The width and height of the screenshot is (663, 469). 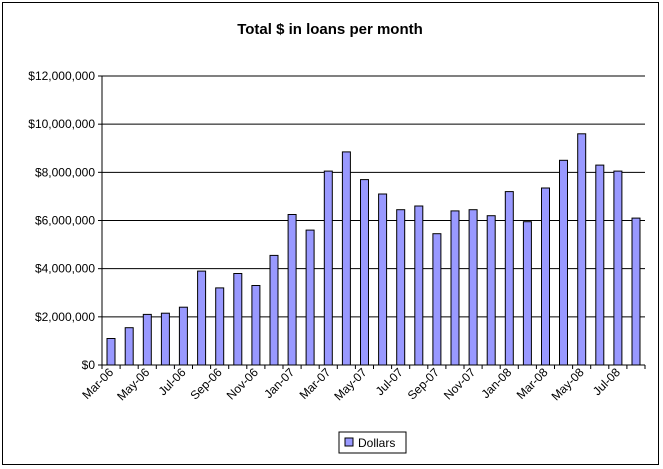 What do you see at coordinates (532, 383) in the screenshot?
I see `x-tick-label: Mar-08` at bounding box center [532, 383].